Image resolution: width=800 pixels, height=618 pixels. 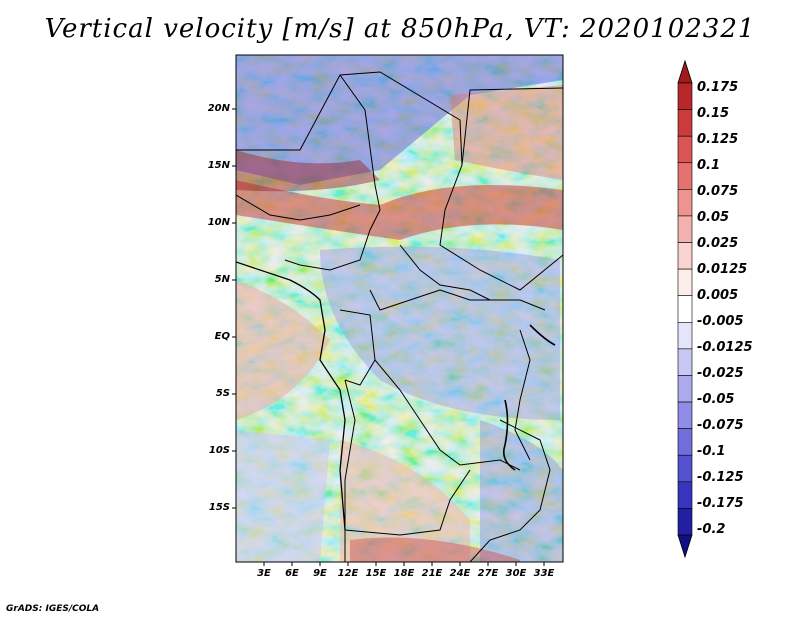 What do you see at coordinates (720, 373) in the screenshot?
I see `colorbar-label: -0.025` at bounding box center [720, 373].